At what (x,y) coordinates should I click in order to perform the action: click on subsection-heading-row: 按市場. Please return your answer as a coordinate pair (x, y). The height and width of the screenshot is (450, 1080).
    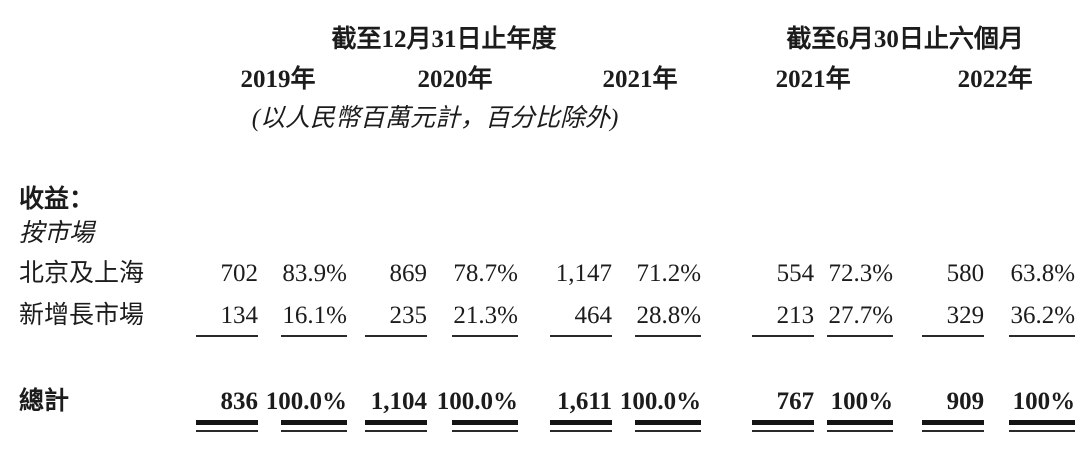
    Looking at the image, I should click on (537, 230).